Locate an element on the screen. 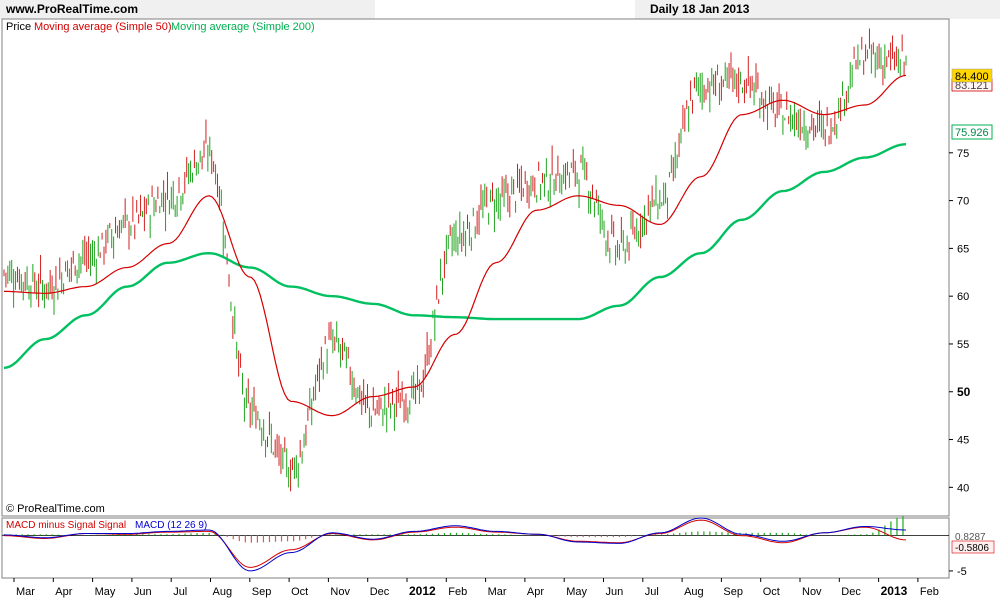 Image resolution: width=1000 pixels, height=600 pixels. price-tag: 84.400 is located at coordinates (972, 77).